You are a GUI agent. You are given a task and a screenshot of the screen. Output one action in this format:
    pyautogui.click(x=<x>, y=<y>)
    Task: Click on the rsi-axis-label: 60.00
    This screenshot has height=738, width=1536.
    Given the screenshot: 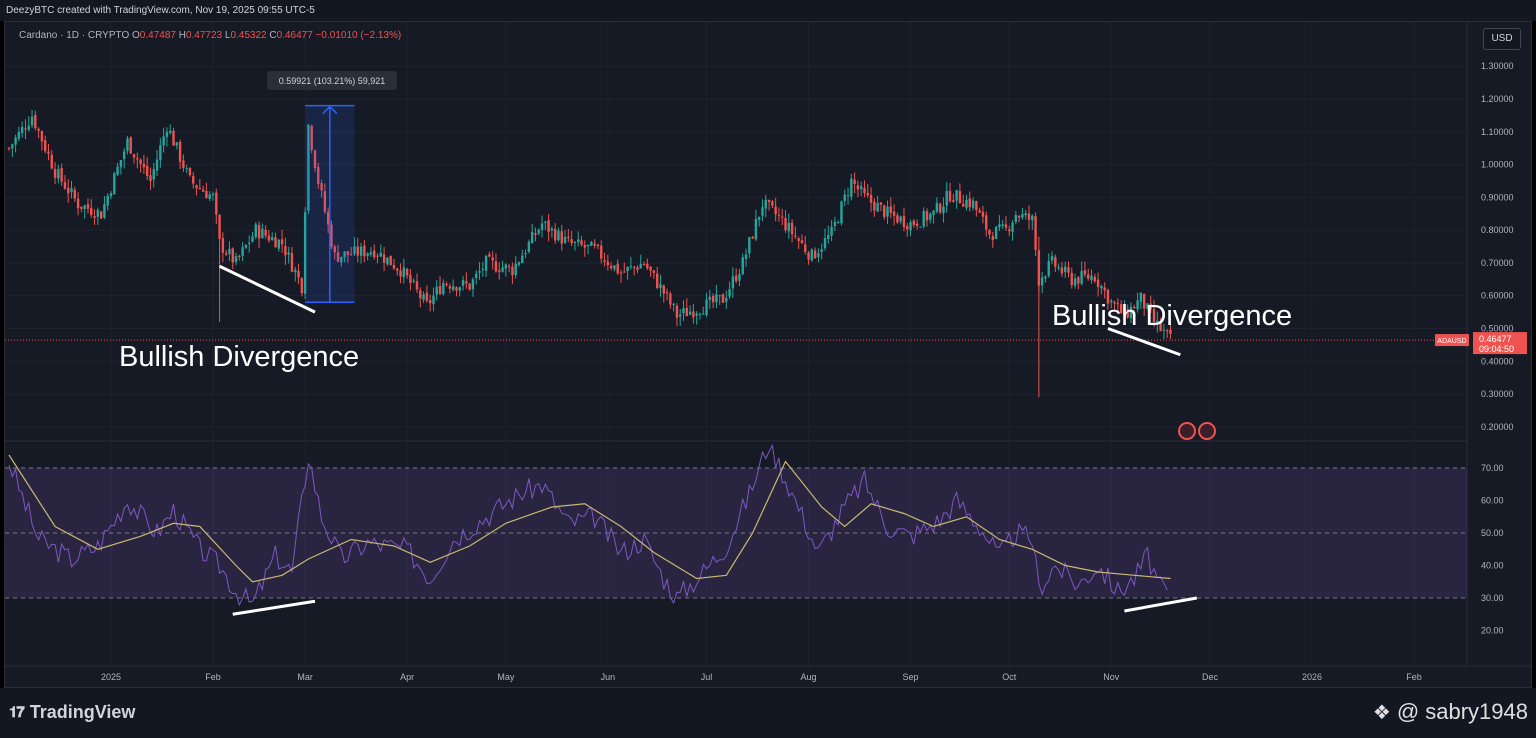 What is the action you would take?
    pyautogui.click(x=1492, y=501)
    